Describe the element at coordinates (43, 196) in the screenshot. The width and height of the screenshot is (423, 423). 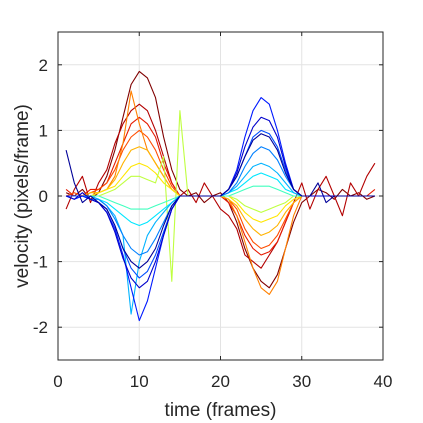
I see `y-tick-label: 0` at that location.